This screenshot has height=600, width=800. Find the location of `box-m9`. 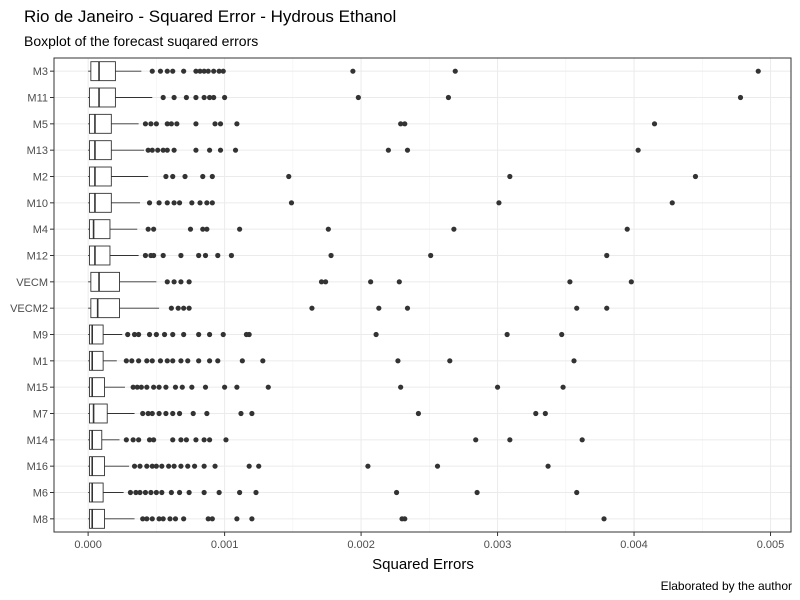

box-m9 is located at coordinates (326, 334).